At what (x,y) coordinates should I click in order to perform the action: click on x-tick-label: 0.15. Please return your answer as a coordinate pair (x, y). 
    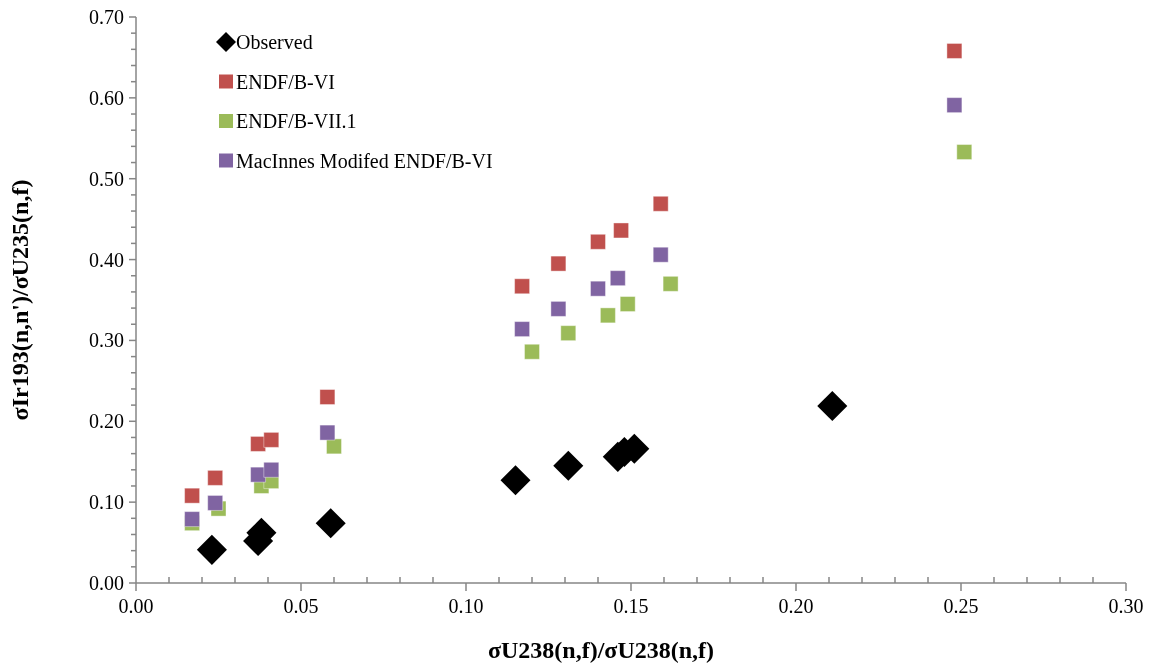
    Looking at the image, I should click on (631, 606).